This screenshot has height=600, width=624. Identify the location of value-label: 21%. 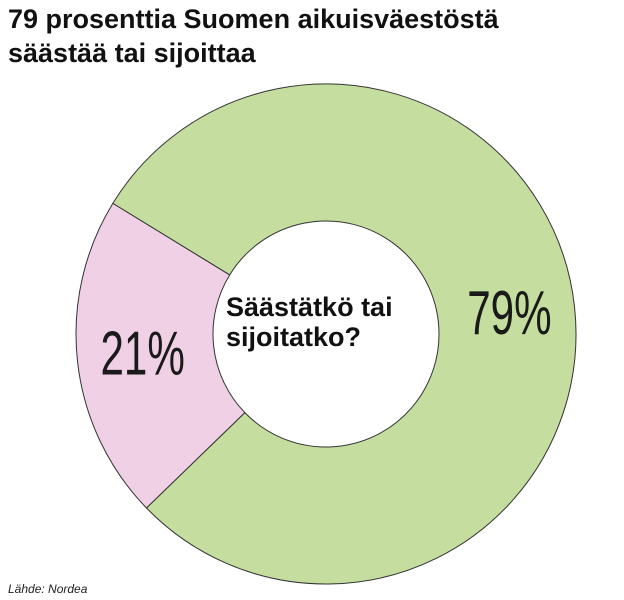
(142, 354).